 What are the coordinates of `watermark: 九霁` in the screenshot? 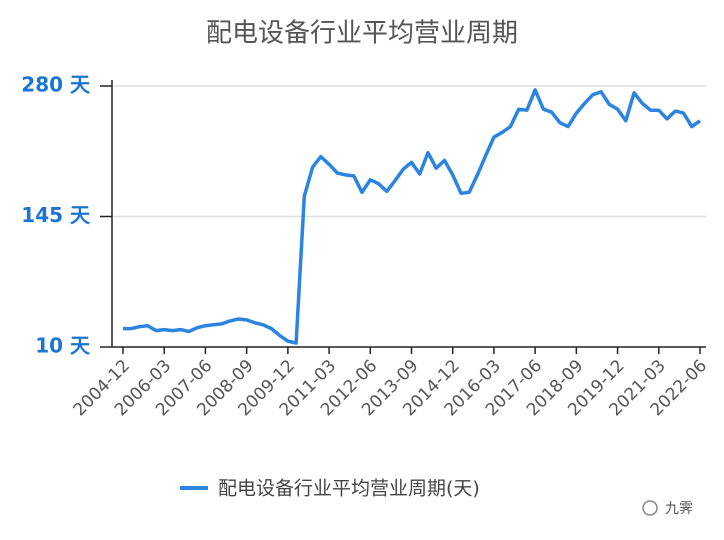 It's located at (667, 508).